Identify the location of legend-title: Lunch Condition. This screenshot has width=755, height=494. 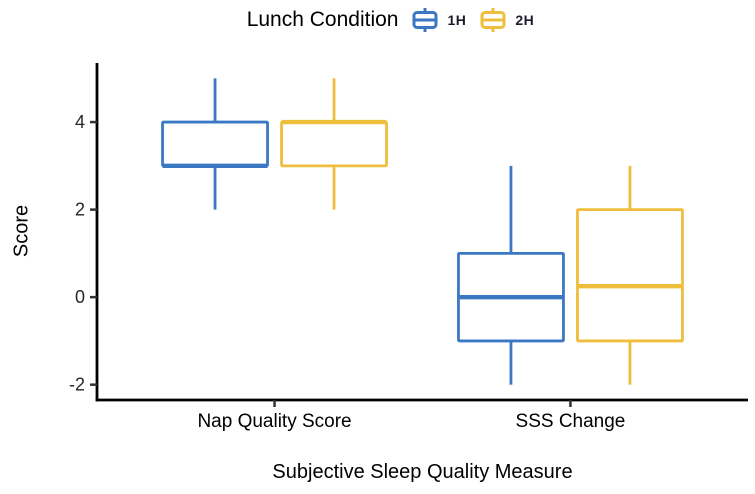
(322, 19).